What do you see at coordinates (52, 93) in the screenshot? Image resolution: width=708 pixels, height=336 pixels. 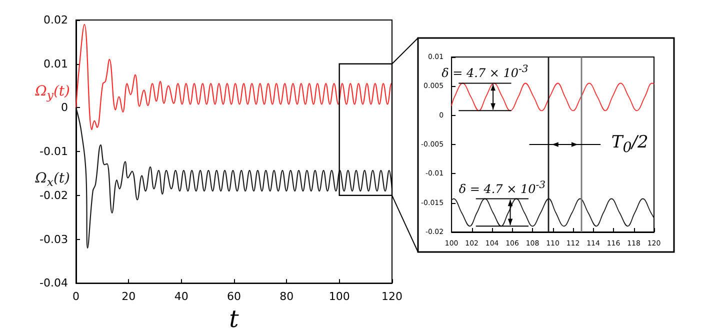 I see `series-label: Ω$_{y}$(t)` at bounding box center [52, 93].